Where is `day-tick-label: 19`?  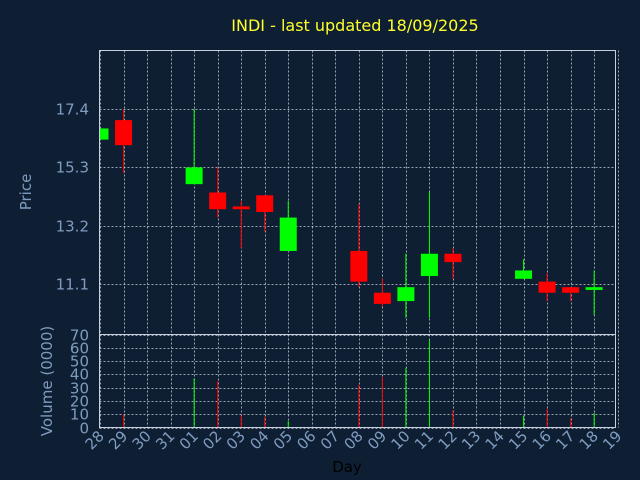 day-tick-label: 19 is located at coordinates (612, 440).